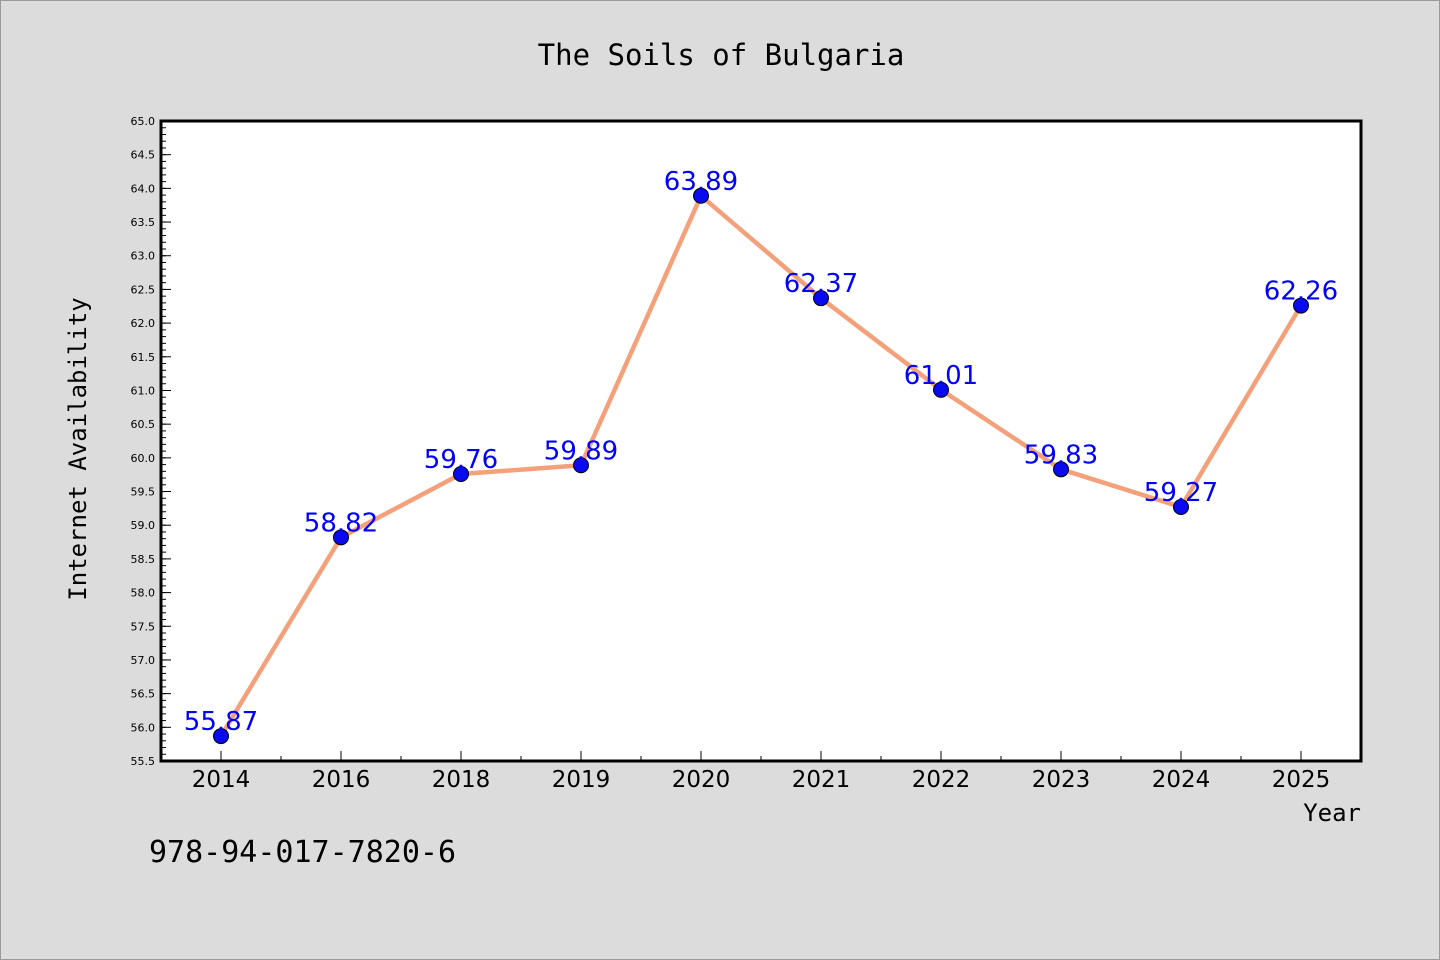  Describe the element at coordinates (721, 55) in the screenshot. I see `chart-title: The Soils of Bulgaria` at that location.